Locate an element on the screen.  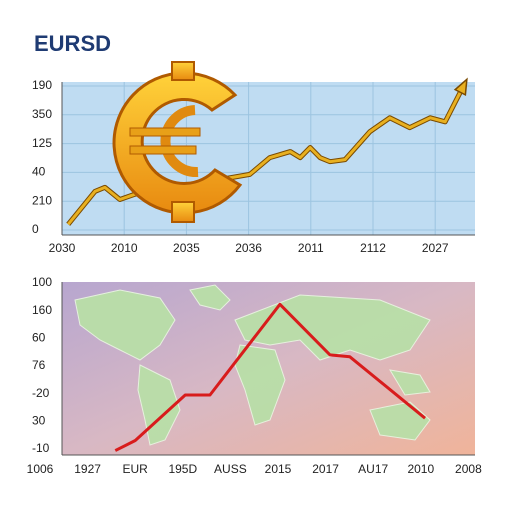
euro-symbol is located at coordinates (177, 142).